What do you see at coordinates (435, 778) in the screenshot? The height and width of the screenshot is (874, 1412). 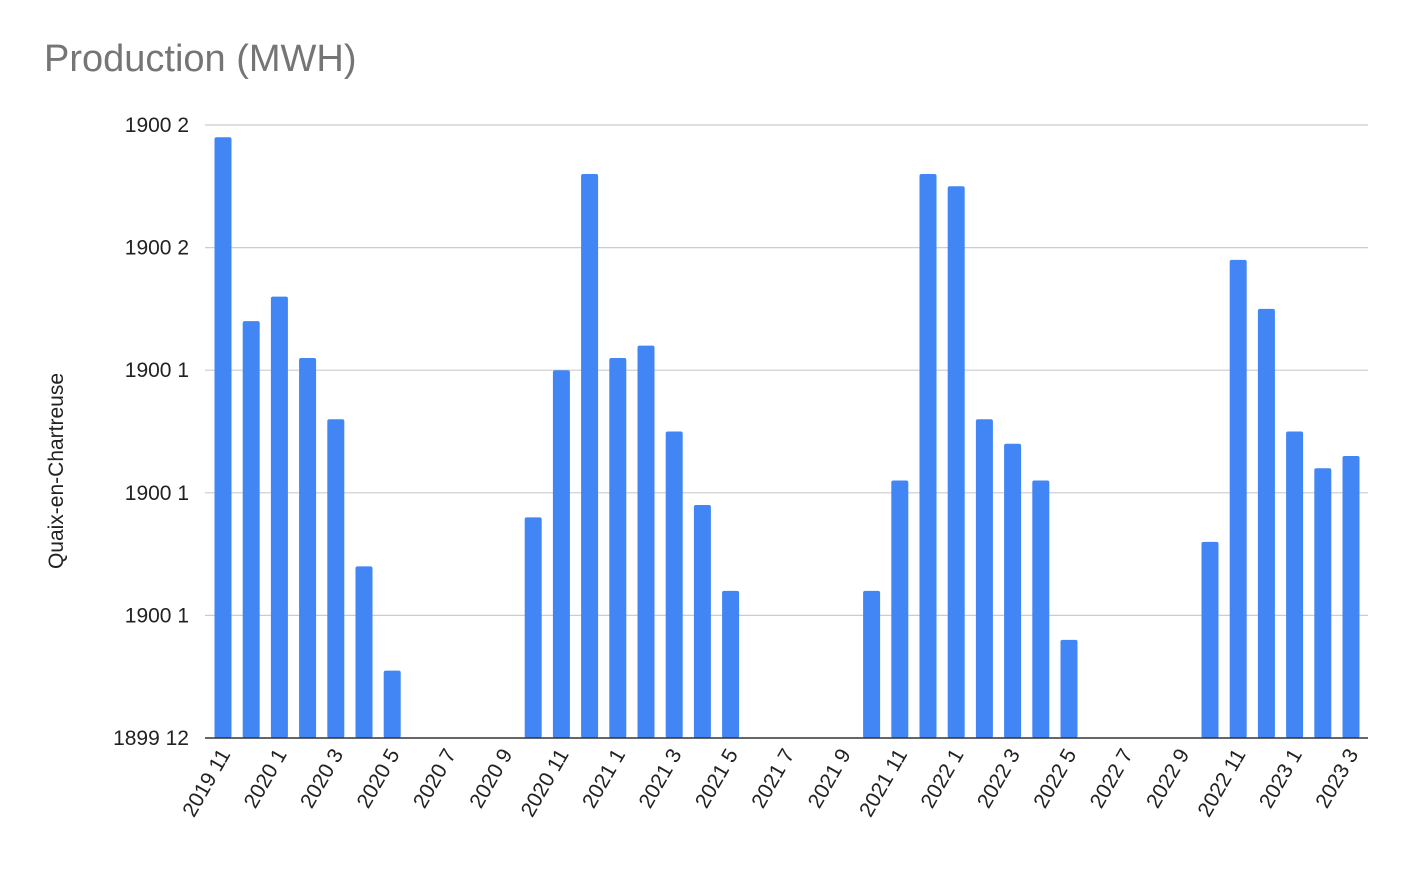 I see `x-tick-label: 2020 7` at bounding box center [435, 778].